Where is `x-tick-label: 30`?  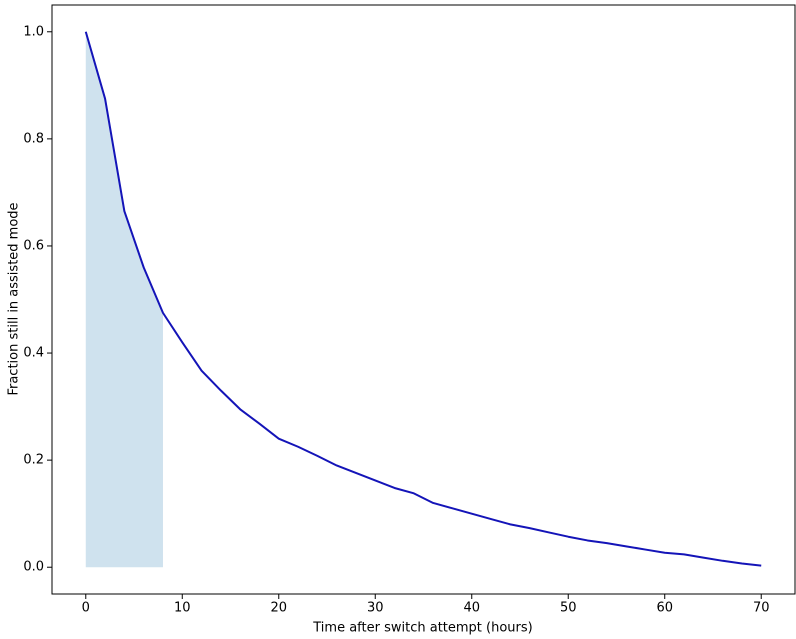
x-tick-label: 30 is located at coordinates (375, 608).